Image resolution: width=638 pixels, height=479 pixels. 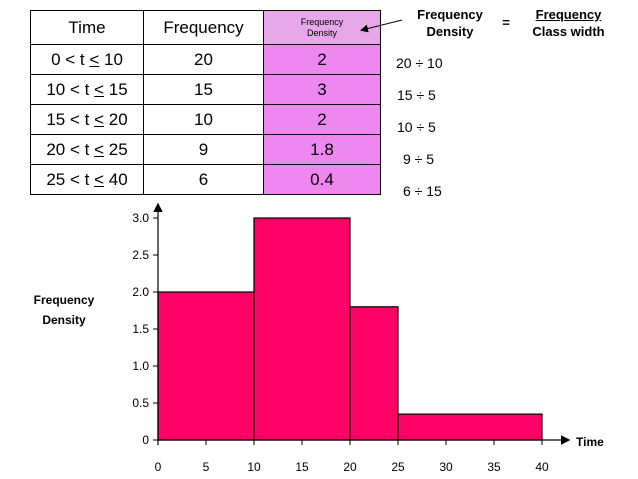 What do you see at coordinates (302, 467) in the screenshot?
I see `x-tick-label: 15` at bounding box center [302, 467].